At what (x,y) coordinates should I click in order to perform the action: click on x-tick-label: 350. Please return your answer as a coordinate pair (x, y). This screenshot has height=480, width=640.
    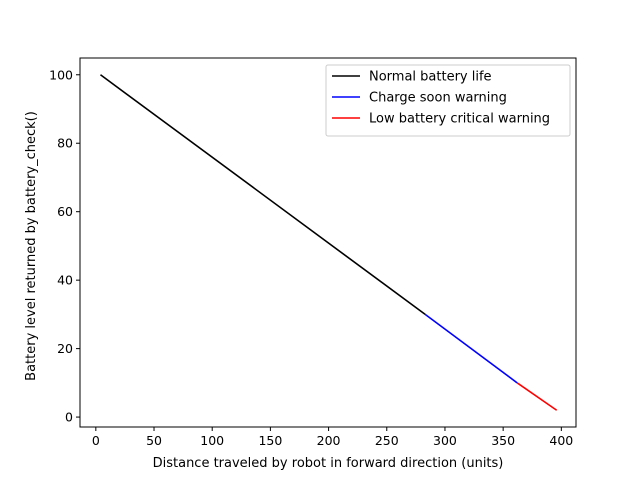
    Looking at the image, I should click on (503, 440).